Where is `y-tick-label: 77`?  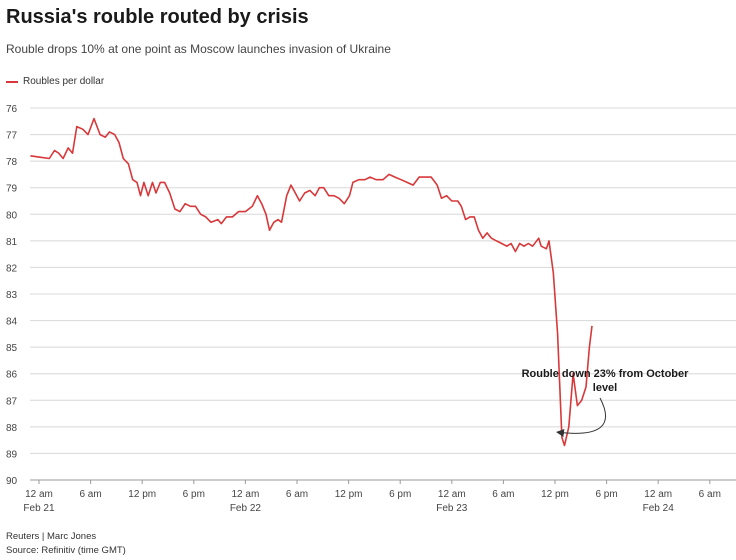
y-tick-label: 77 is located at coordinates (12, 136).